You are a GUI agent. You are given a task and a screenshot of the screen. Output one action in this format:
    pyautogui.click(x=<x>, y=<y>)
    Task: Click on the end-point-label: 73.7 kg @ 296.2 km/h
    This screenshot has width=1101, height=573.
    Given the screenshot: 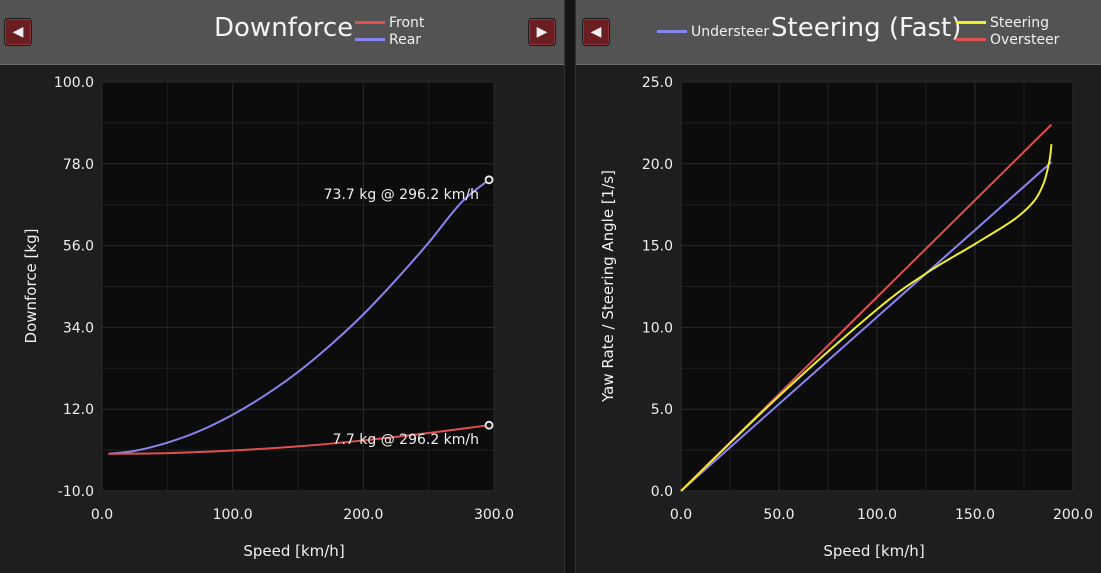 What is the action you would take?
    pyautogui.click(x=401, y=195)
    